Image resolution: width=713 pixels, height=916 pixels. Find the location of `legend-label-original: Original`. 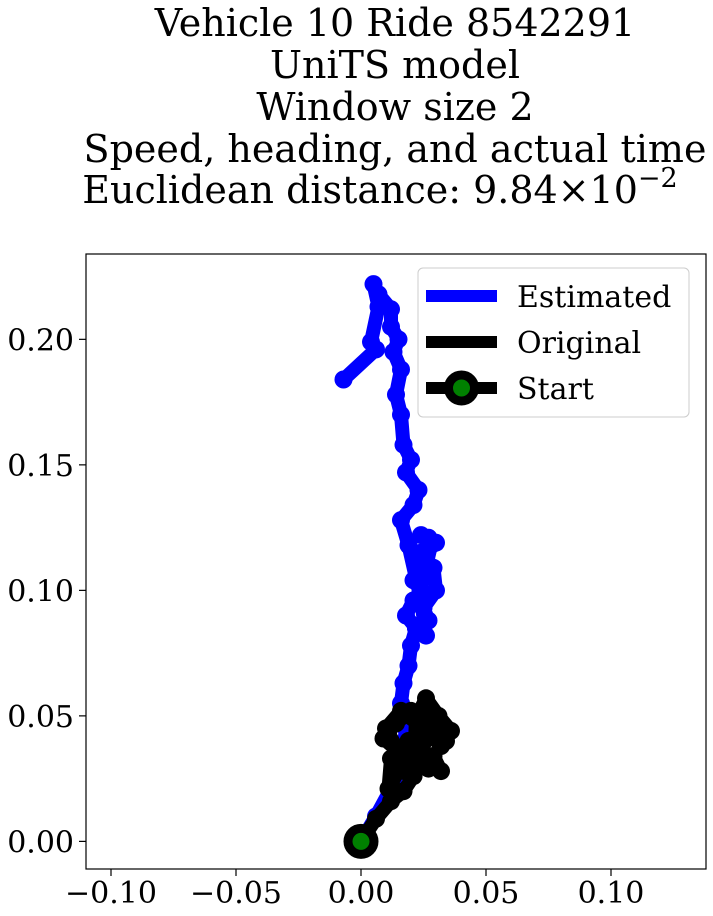

legend-label-original: Original is located at coordinates (579, 343).